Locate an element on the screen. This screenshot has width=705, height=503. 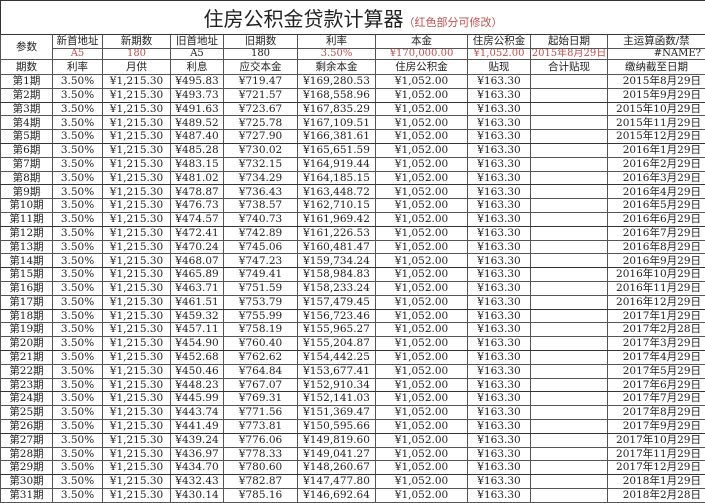
table-cell: 2016年12月29日 is located at coordinates (656, 302).